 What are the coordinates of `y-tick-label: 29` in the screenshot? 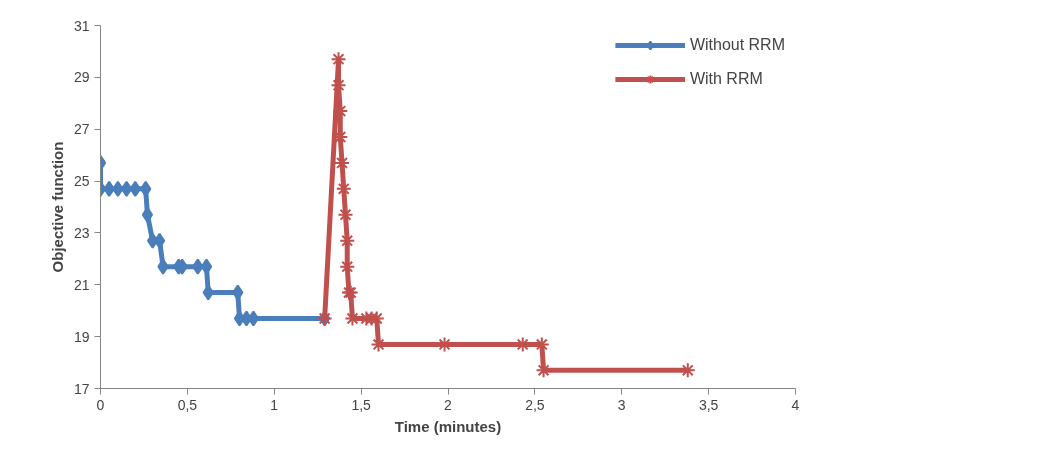 It's located at (81, 77).